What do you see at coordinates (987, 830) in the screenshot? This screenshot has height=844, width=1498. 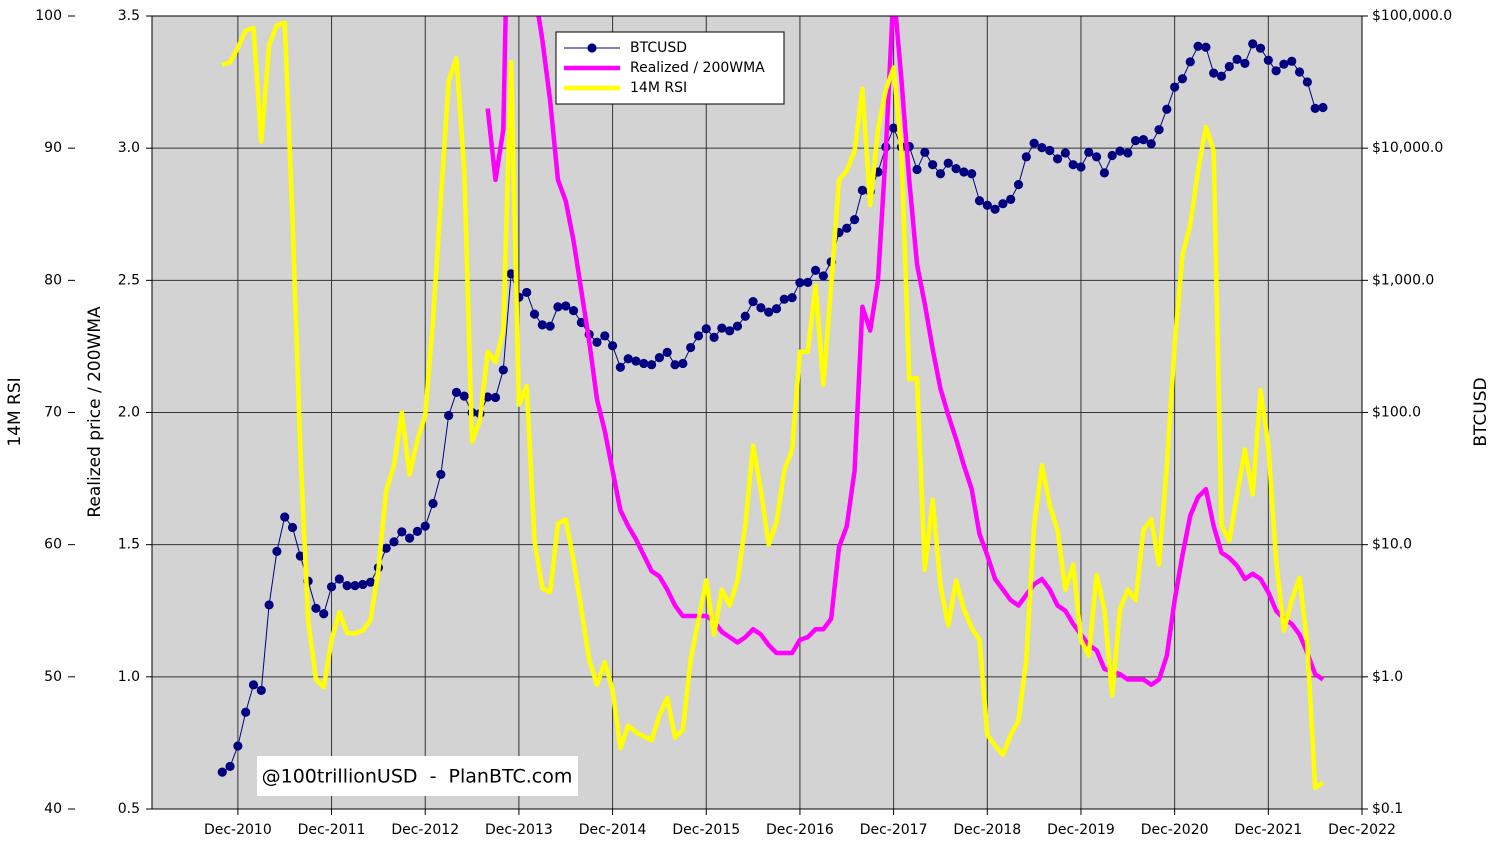 I see `x-tick-label: Dec-2018` at bounding box center [987, 830].